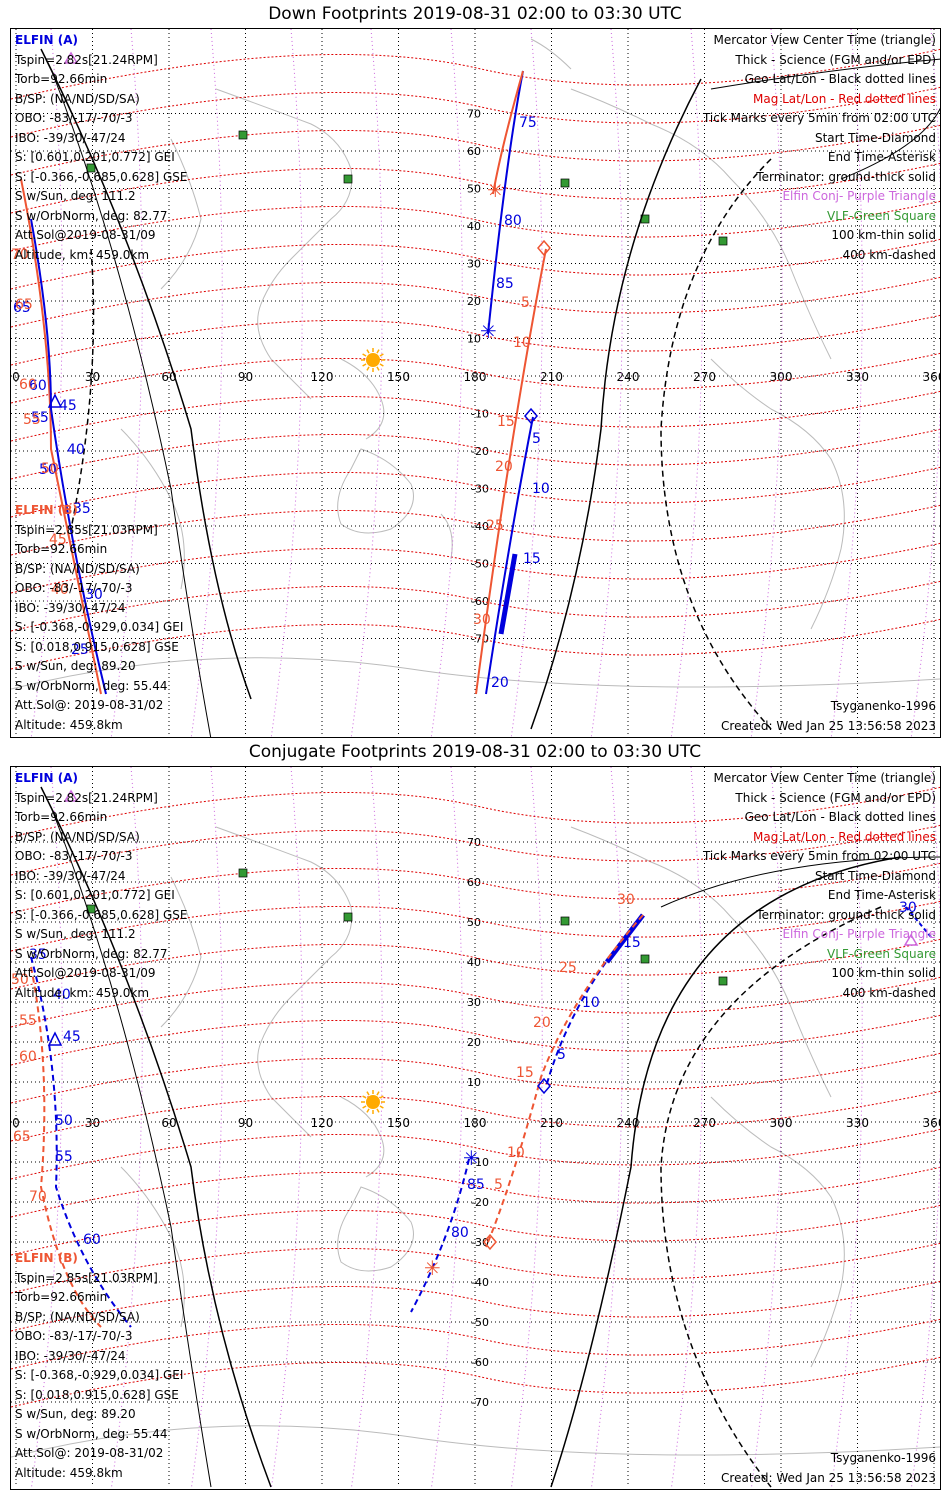 This screenshot has width=950, height=1500. What do you see at coordinates (824, 778) in the screenshot?
I see `legend-center-time: Mercator View Center Time (triangle)` at bounding box center [824, 778].